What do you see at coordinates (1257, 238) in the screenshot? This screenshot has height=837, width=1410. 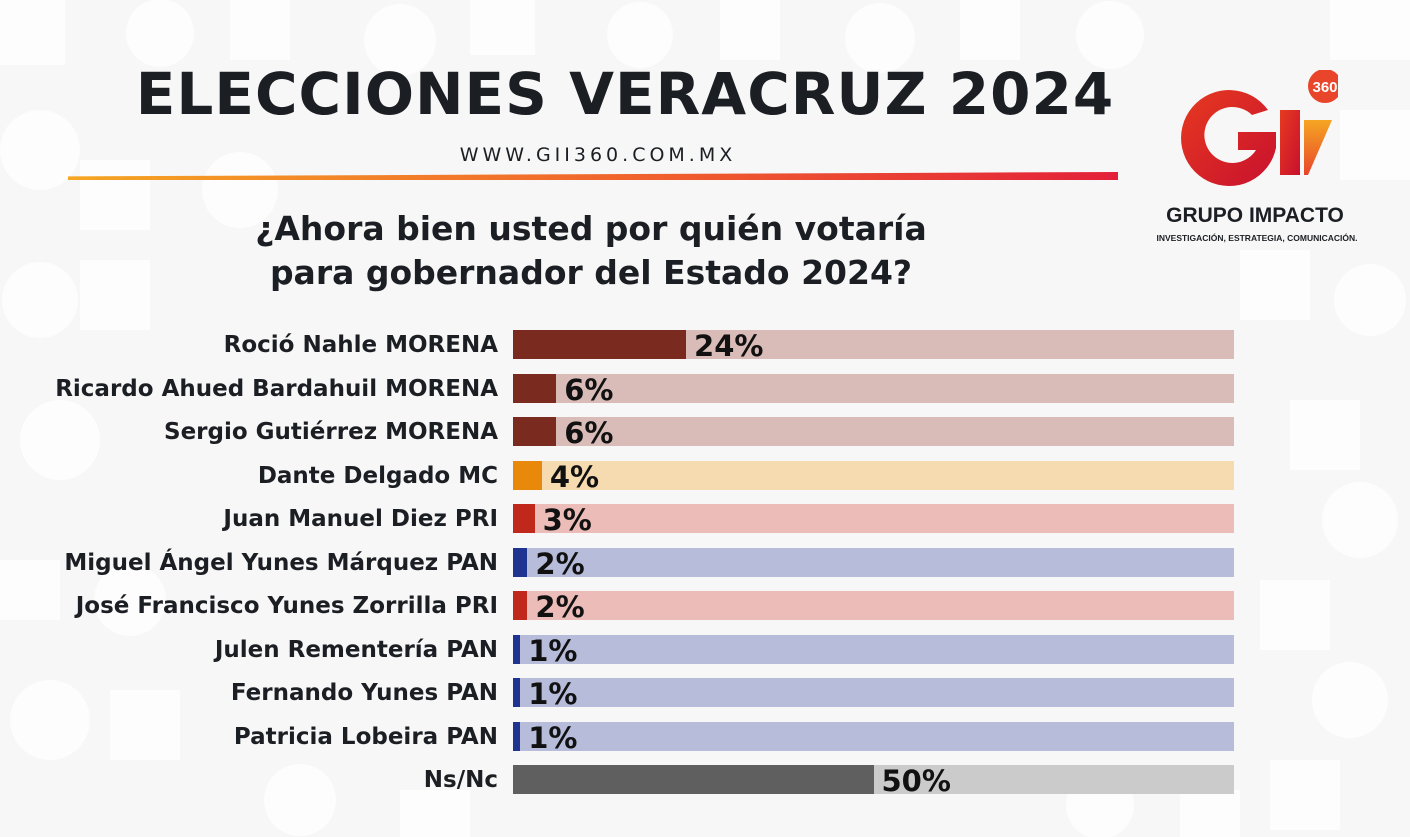 I see `brand-tagline: INVESTIGACIÓN, ESTRATEGIA, COMUNICACIÓN.` at bounding box center [1257, 238].